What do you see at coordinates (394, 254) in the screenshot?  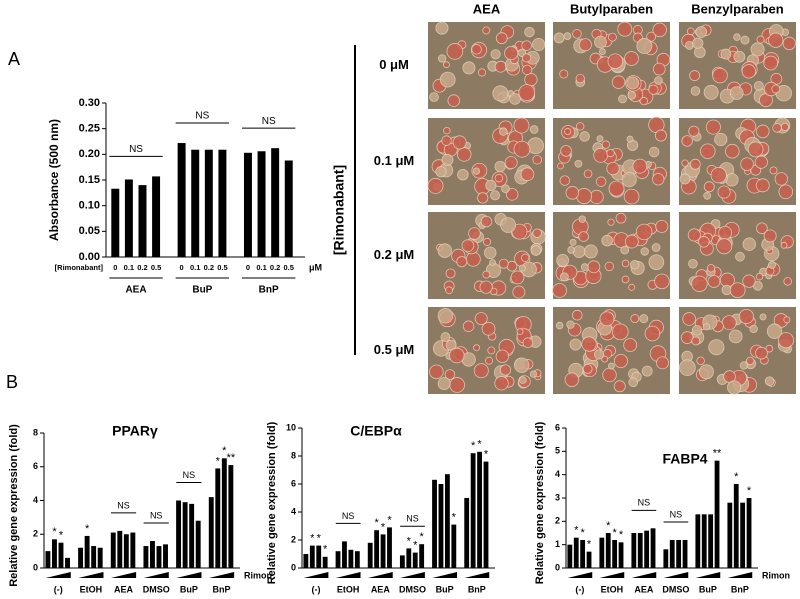 I see `row-label: 0.2 μM` at bounding box center [394, 254].